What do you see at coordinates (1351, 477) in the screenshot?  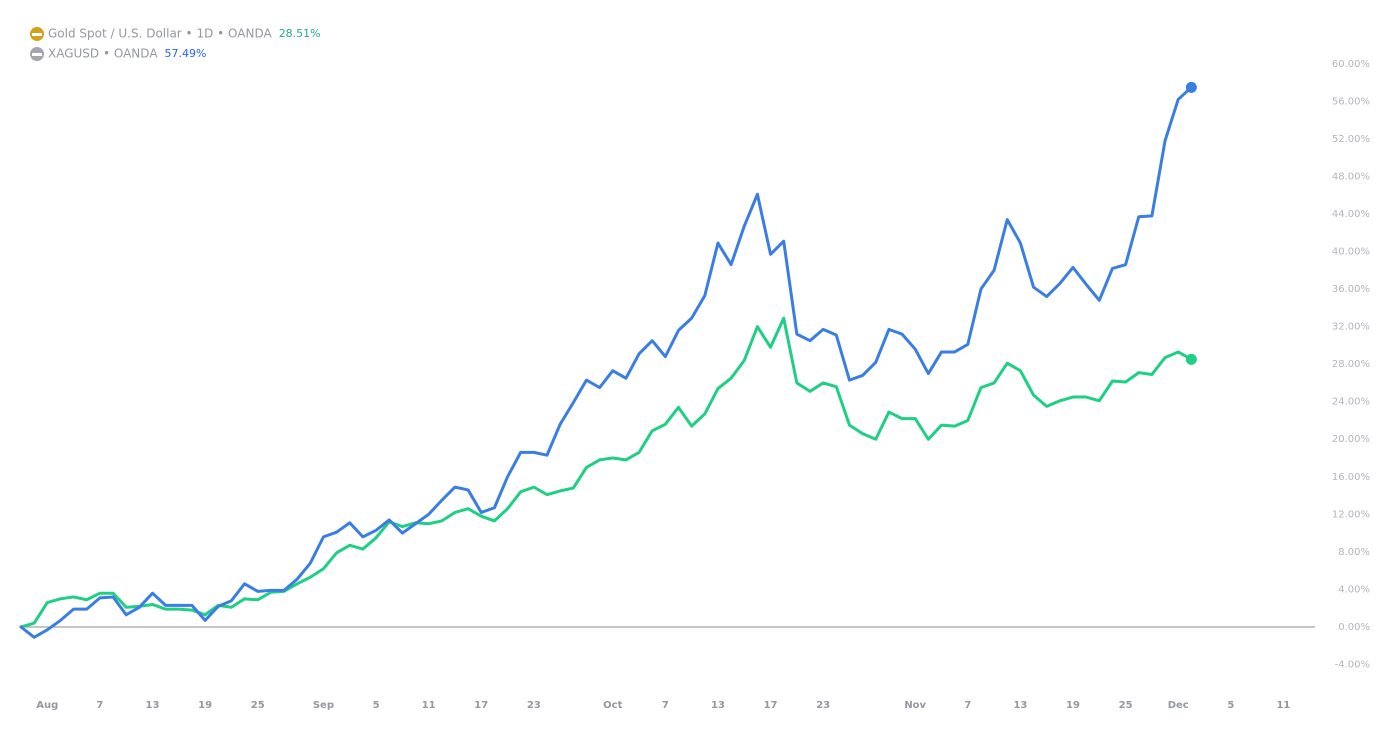 I see `y-tick-label: 16.00%` at bounding box center [1351, 477].